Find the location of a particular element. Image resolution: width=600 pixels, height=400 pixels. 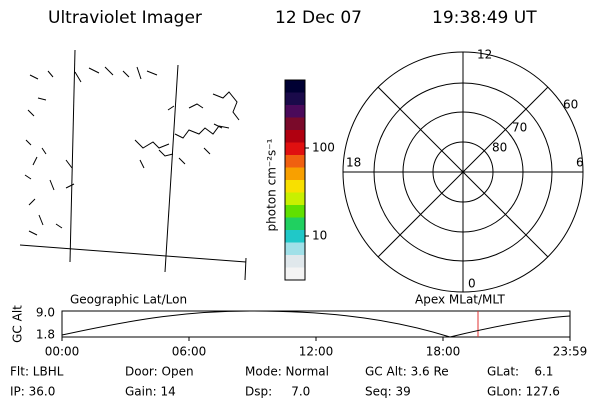

x-tick-label: 18:00 is located at coordinates (443, 352).